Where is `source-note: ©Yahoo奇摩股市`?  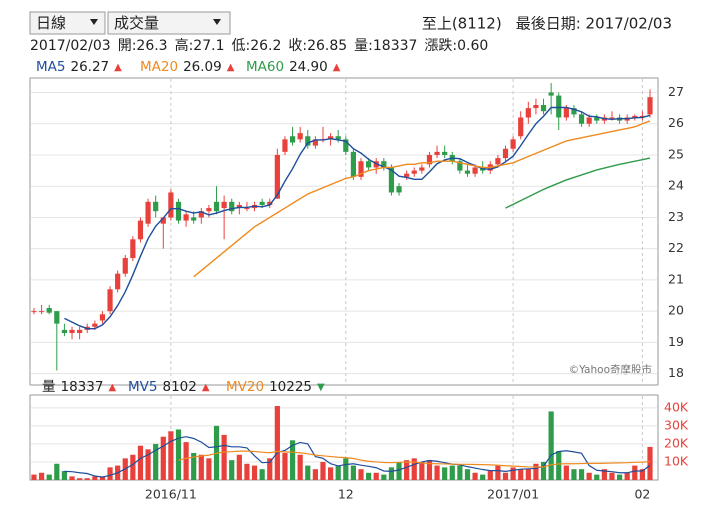 source-note: ©Yahoo奇摩股市 is located at coordinates (610, 369).